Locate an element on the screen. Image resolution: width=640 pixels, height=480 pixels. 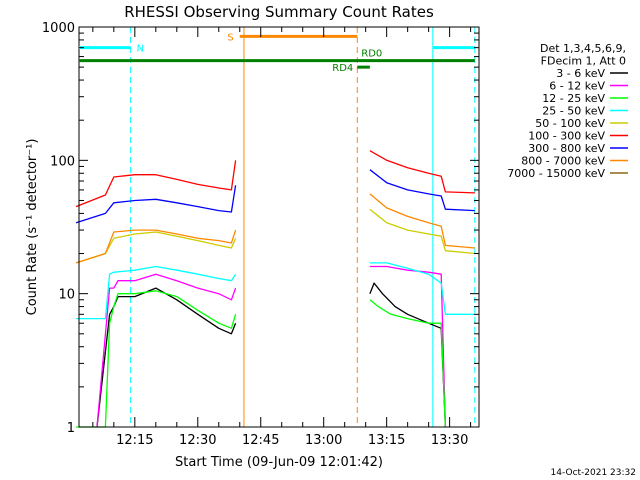
series-line-300-800-kev is located at coordinates (275, 196).